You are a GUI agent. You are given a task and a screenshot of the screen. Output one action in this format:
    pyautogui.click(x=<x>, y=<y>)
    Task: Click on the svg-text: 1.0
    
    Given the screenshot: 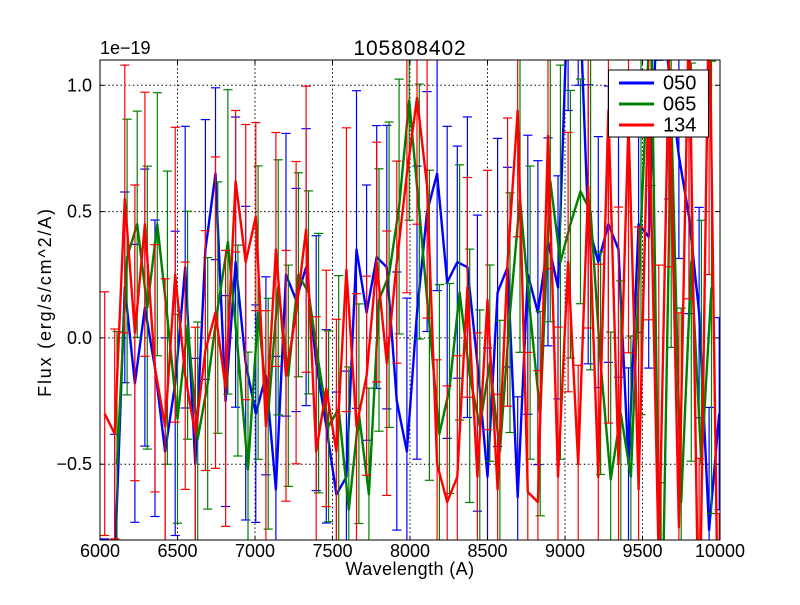 What is the action you would take?
    pyautogui.click(x=79, y=85)
    